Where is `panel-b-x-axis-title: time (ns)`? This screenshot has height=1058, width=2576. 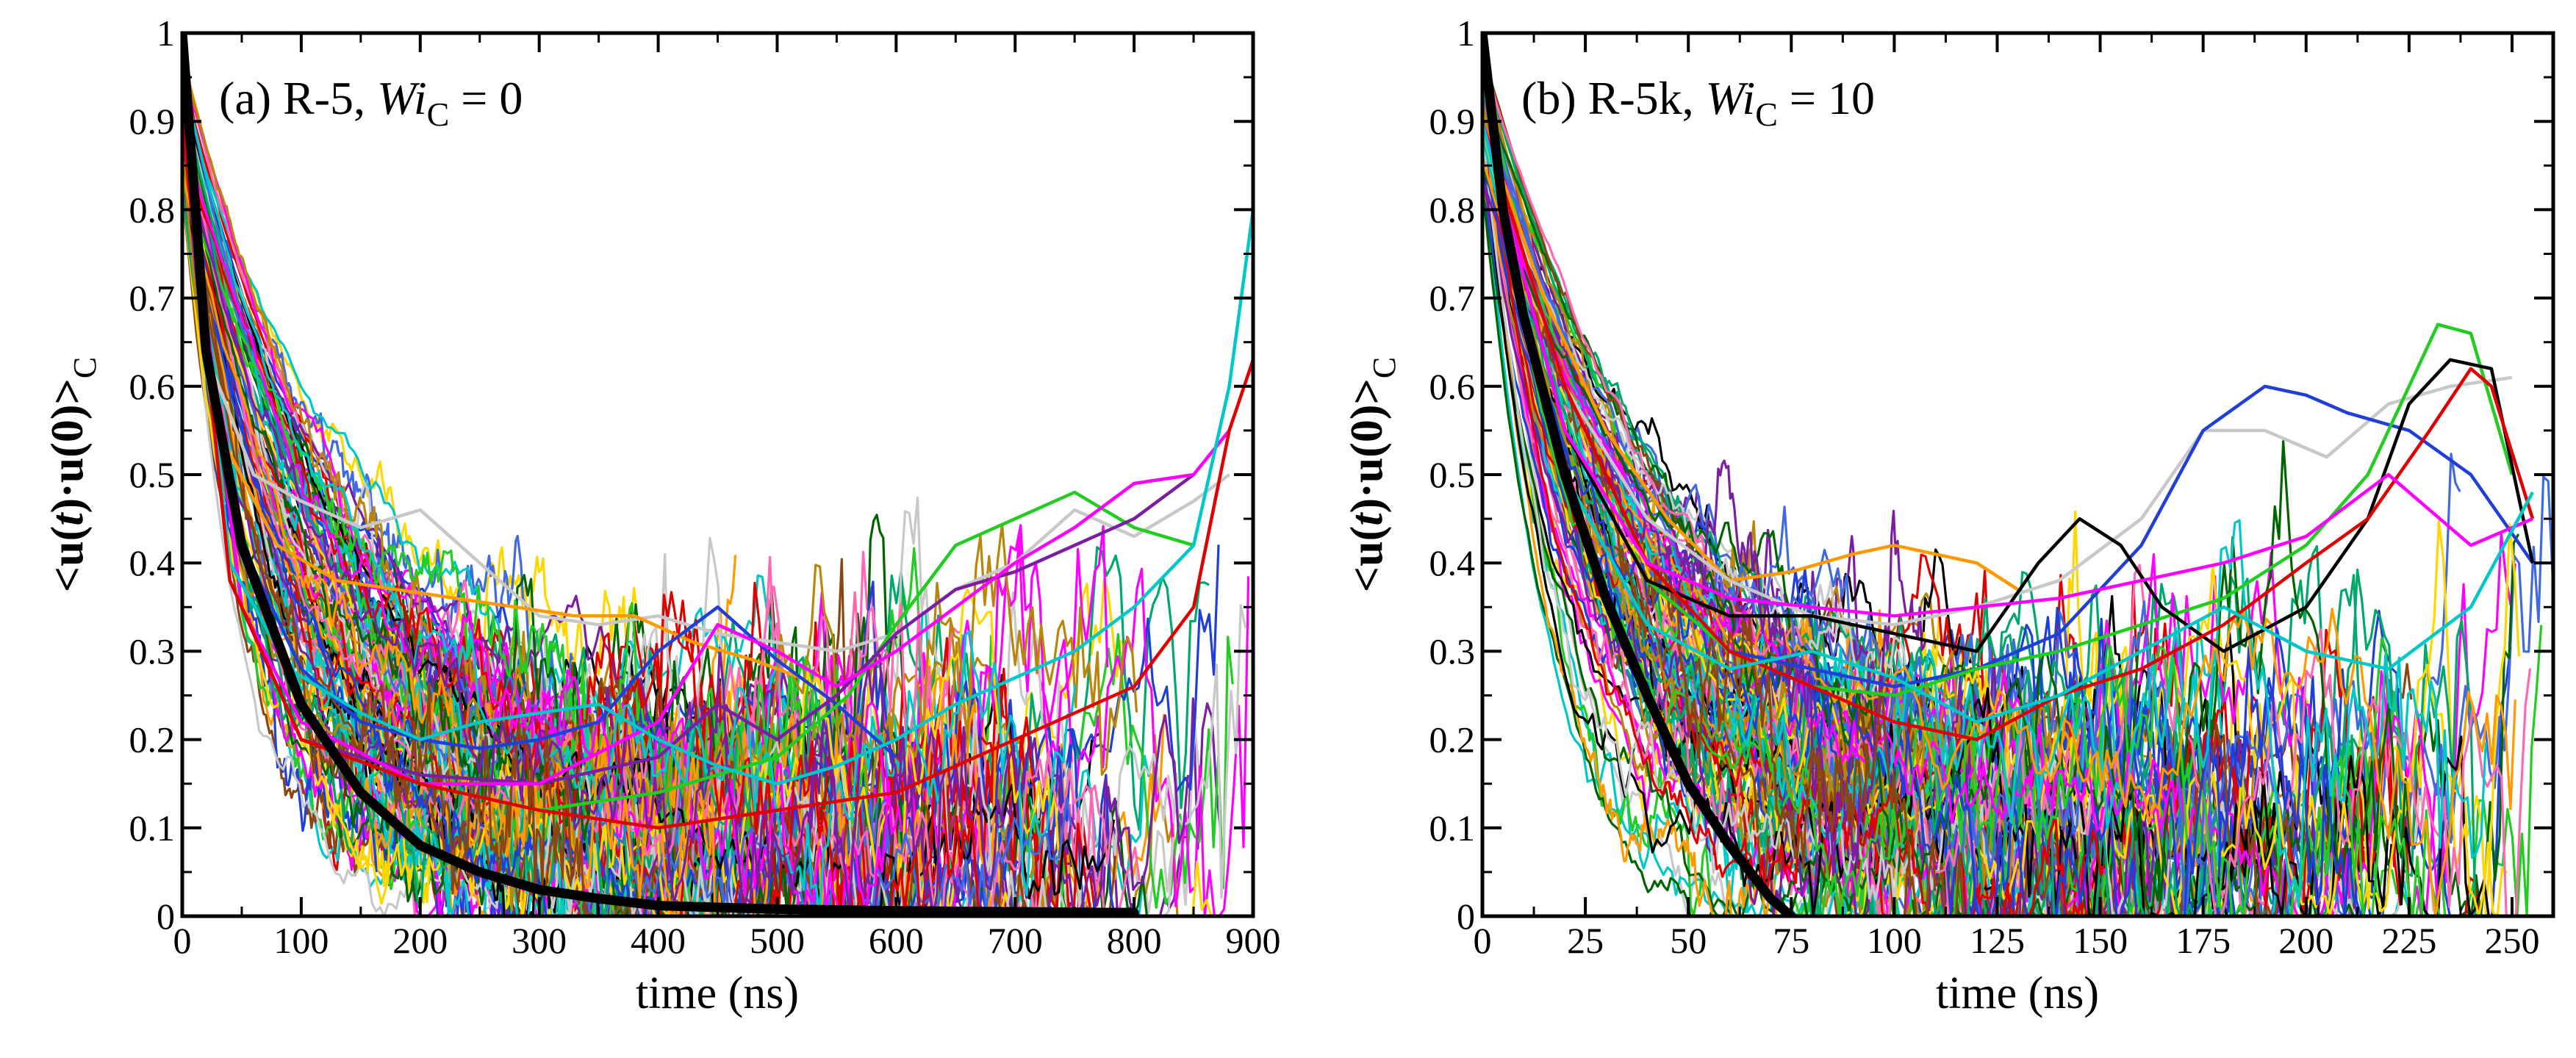
panel-b-x-axis-title: time (ns) is located at coordinates (2017, 993).